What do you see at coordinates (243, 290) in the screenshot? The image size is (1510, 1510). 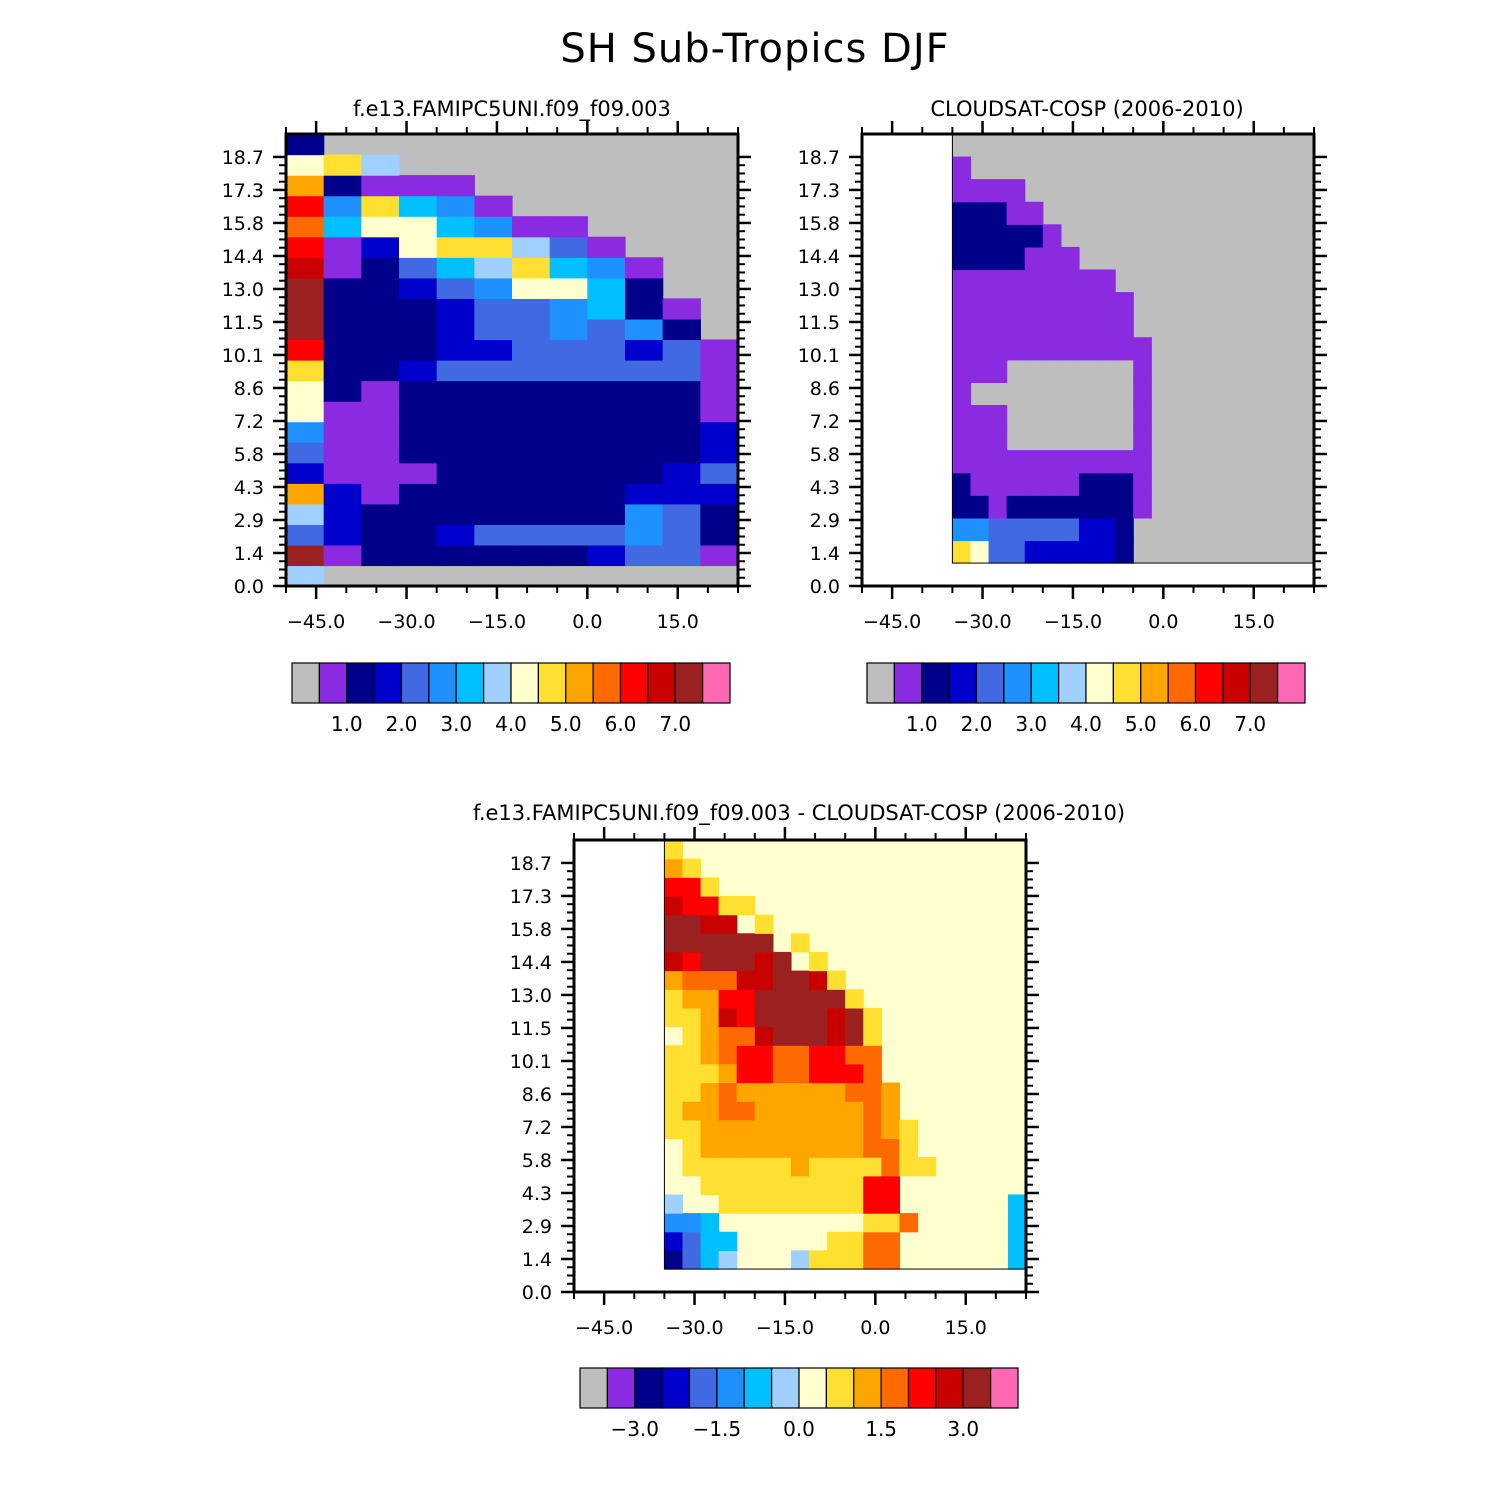 I see `y-tick-label: 13.0` at bounding box center [243, 290].